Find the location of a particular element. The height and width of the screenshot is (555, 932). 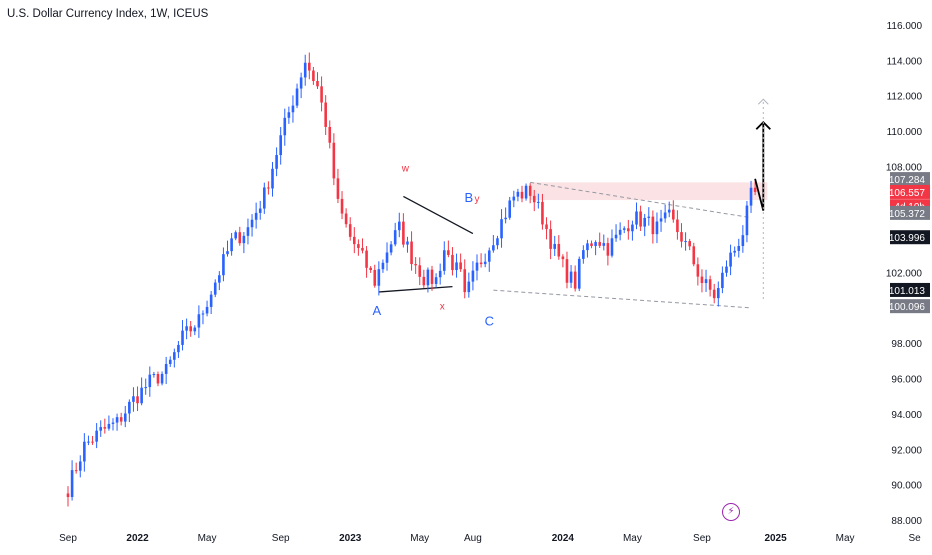

resistance-zone-layer is located at coordinates (649, 191).